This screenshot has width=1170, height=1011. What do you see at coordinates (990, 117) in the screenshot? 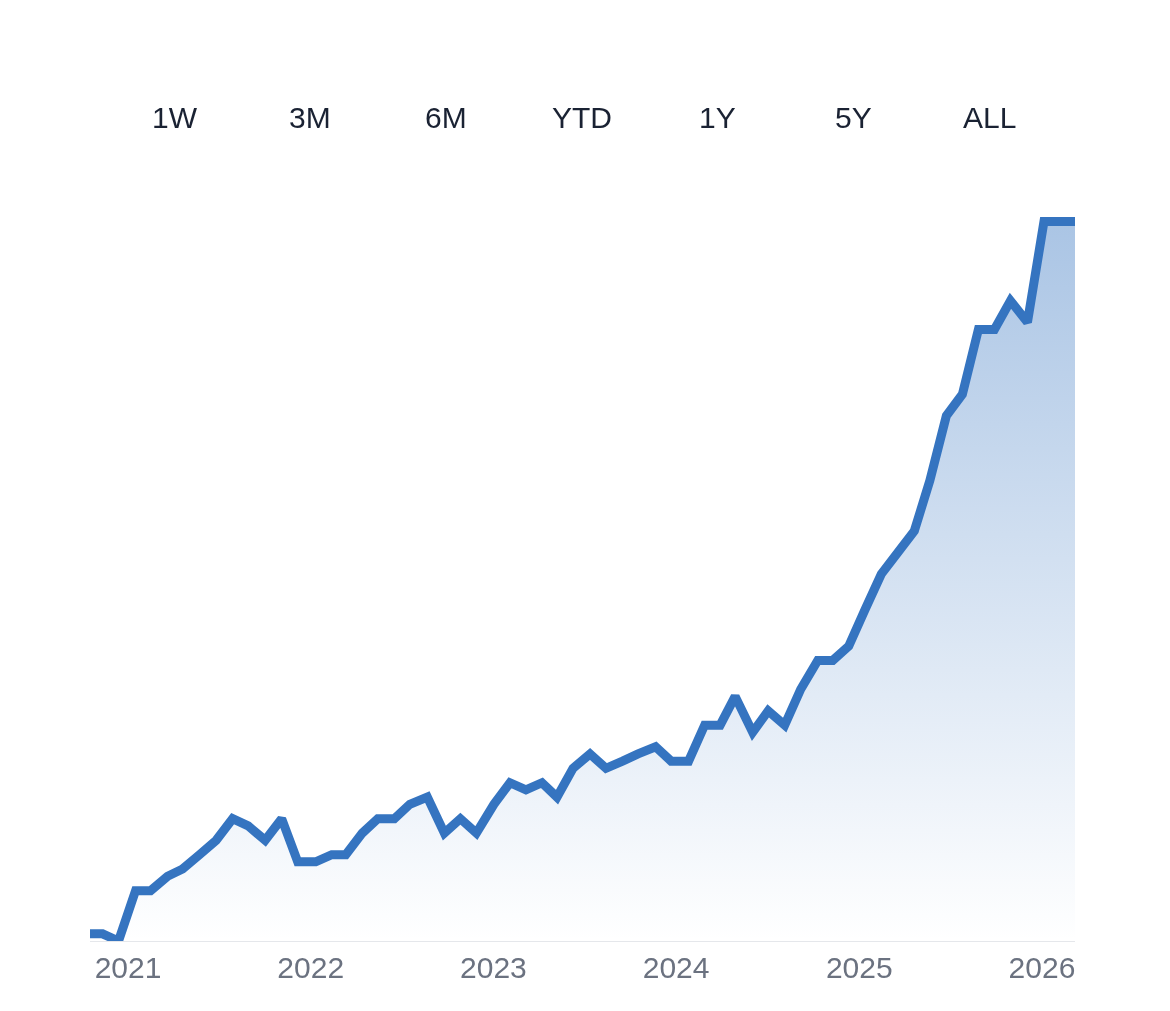
I see `text: ALL` at bounding box center [990, 117].